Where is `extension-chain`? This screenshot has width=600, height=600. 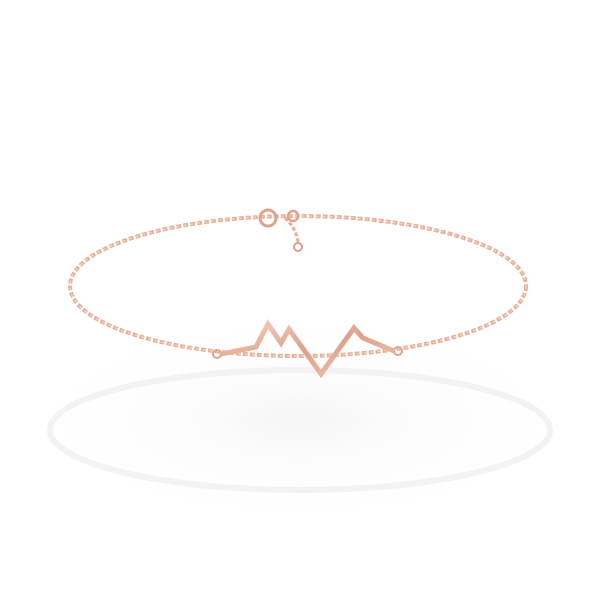
extension-chain is located at coordinates (291, 229).